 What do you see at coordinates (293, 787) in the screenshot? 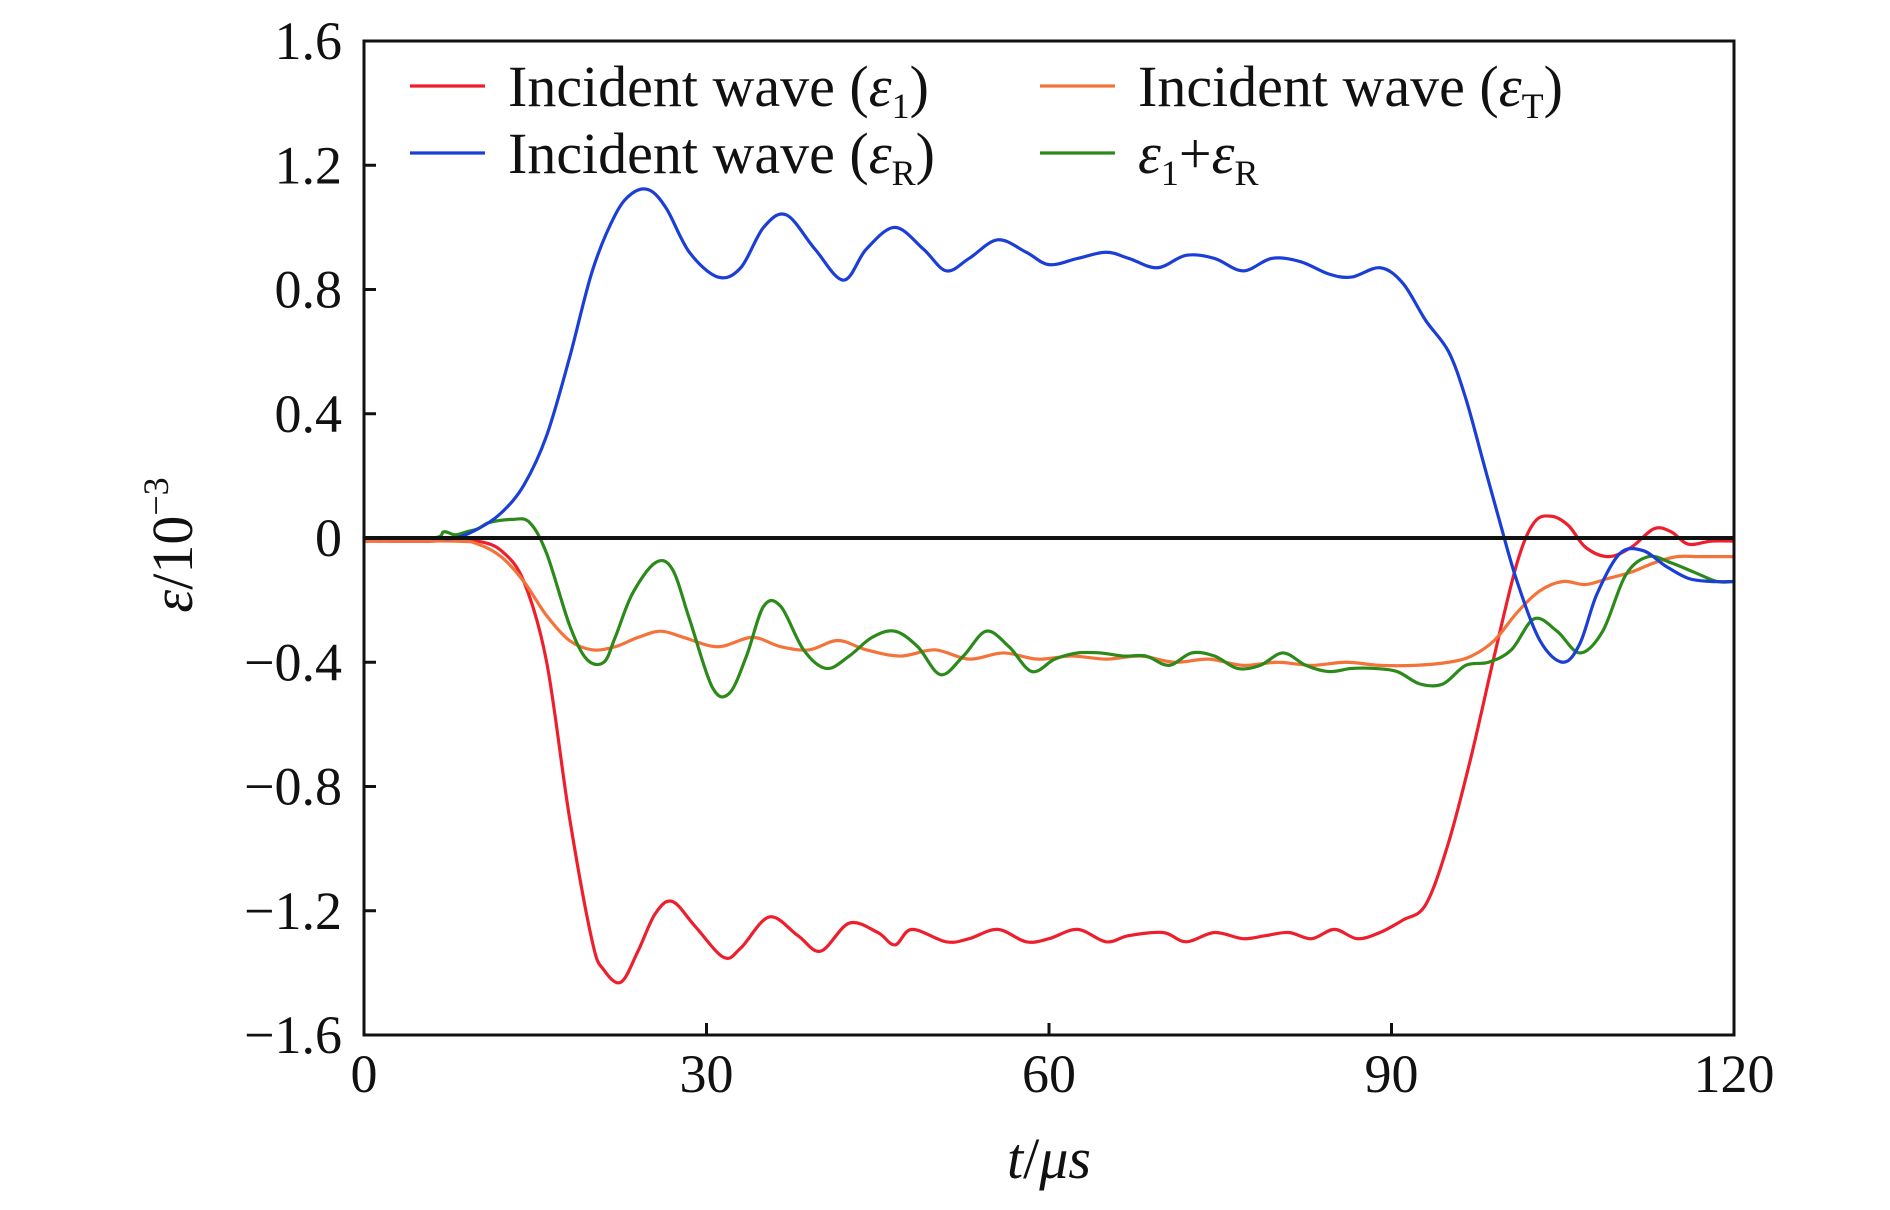
I see `y-tick-label: −0.8` at bounding box center [293, 787].